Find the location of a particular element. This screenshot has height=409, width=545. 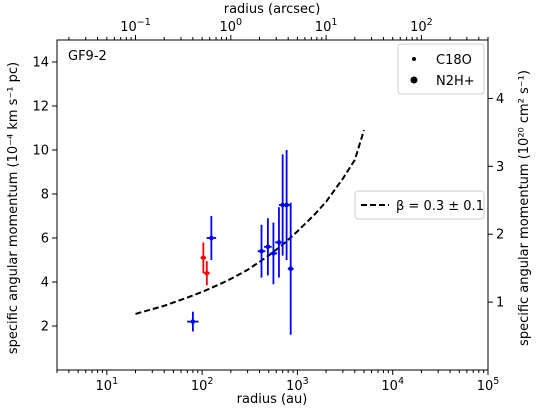

annotation-label: GF9-2 is located at coordinates (87, 56).